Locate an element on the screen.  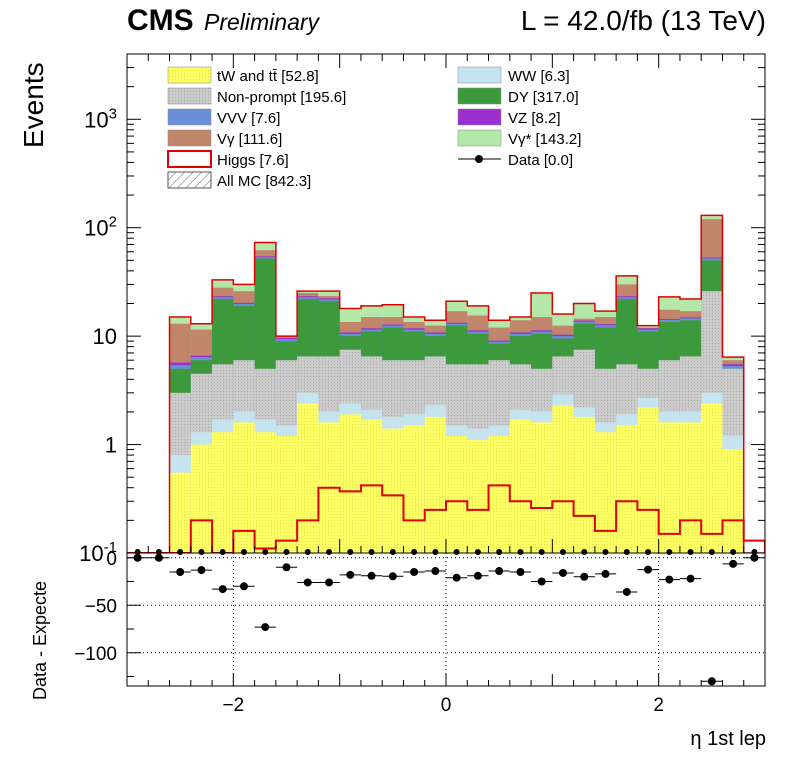
higgs-line is located at coordinates (446, 518).